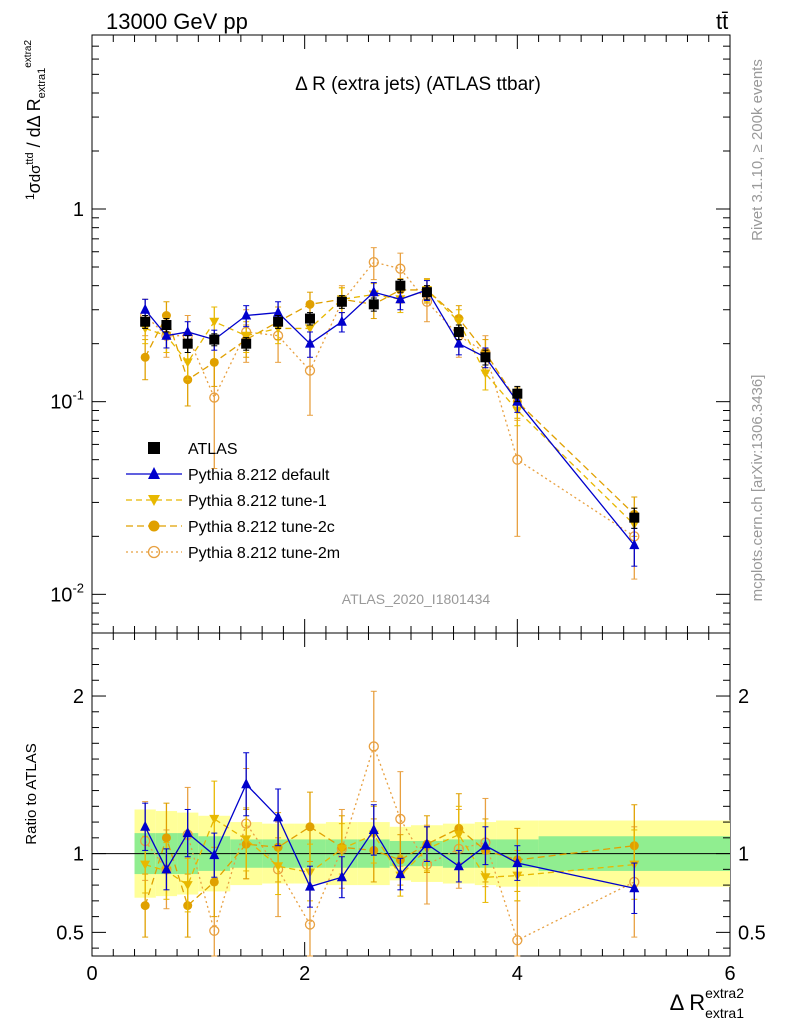  I want to click on legend-item-atlas: ATLAS, so click(193, 449).